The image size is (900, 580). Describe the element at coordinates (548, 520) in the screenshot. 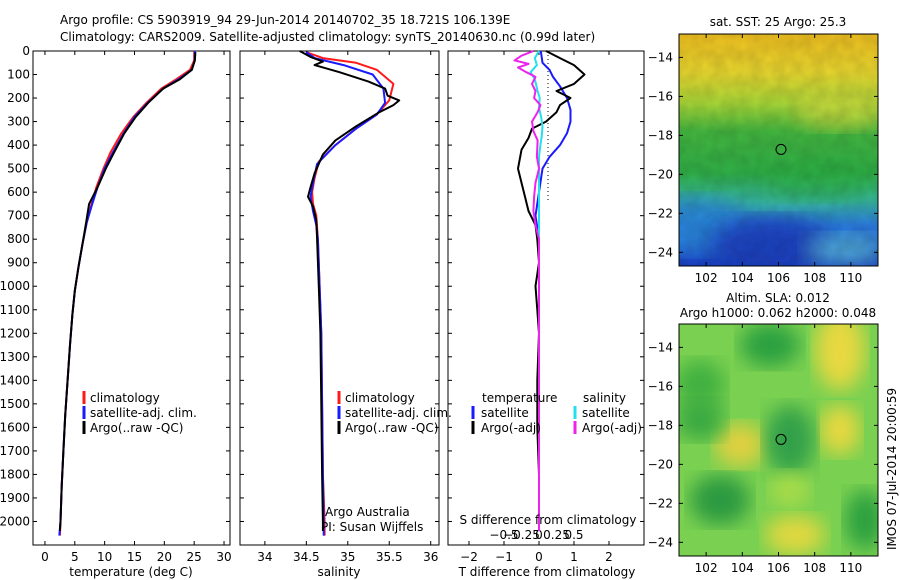

I see `s-difference-label: S difference from climatology` at that location.